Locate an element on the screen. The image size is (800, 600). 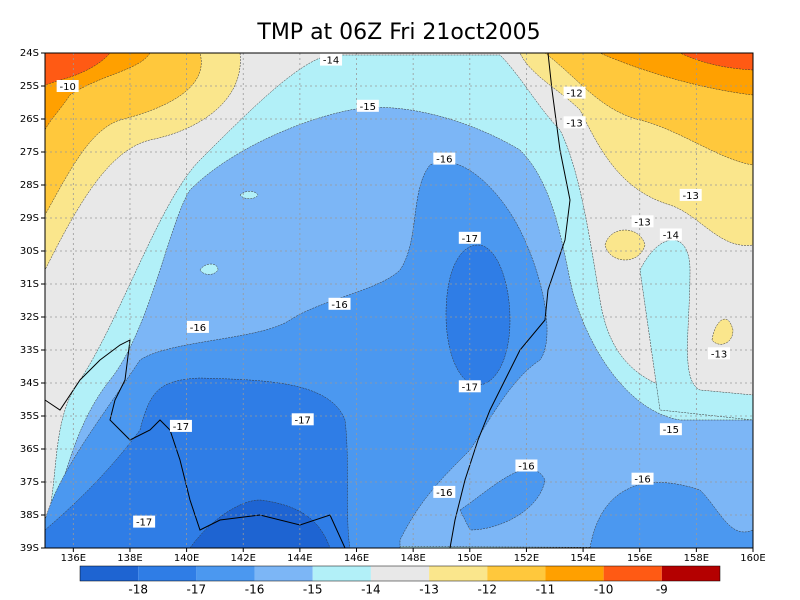
colorbar-label: -18 is located at coordinates (138, 590).